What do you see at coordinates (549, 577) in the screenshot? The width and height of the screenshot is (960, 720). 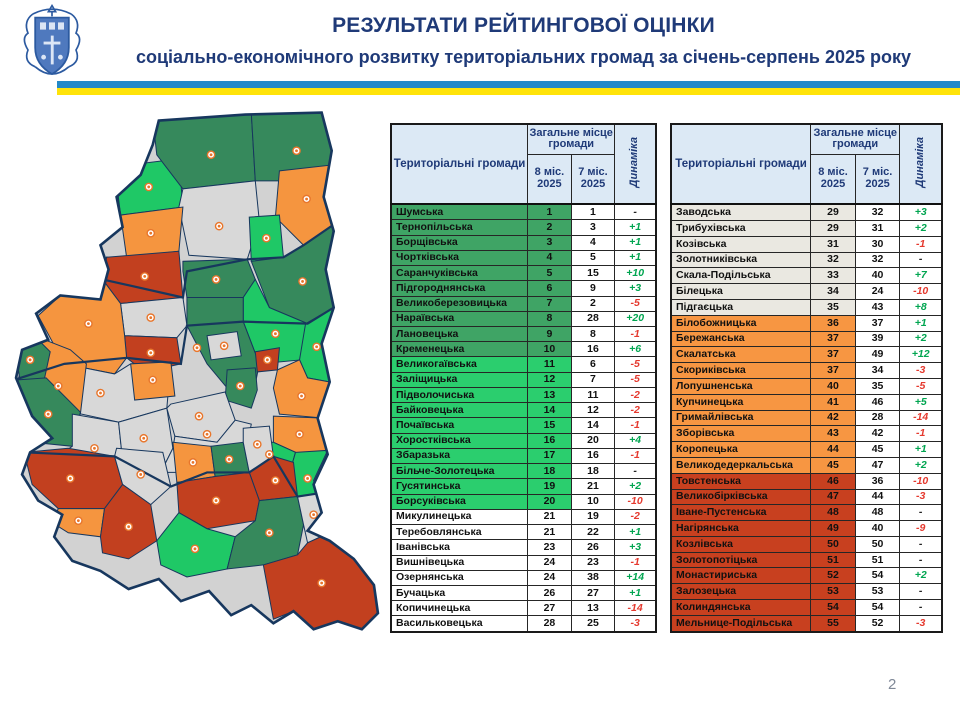 I see `place-8-months: 24` at bounding box center [549, 577].